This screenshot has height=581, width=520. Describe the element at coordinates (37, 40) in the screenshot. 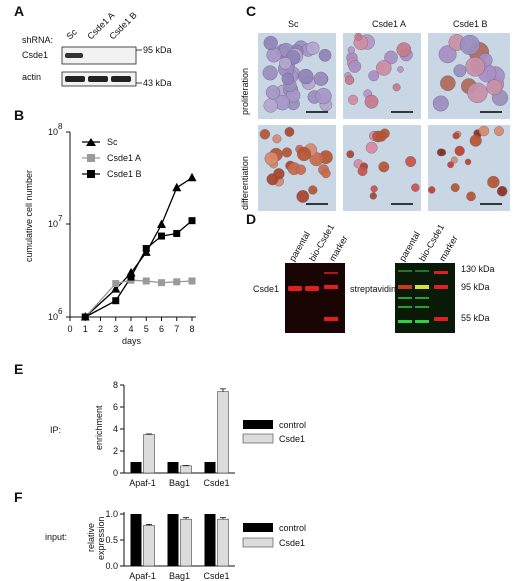

I see `shrna-label: shRNA:` at that location.